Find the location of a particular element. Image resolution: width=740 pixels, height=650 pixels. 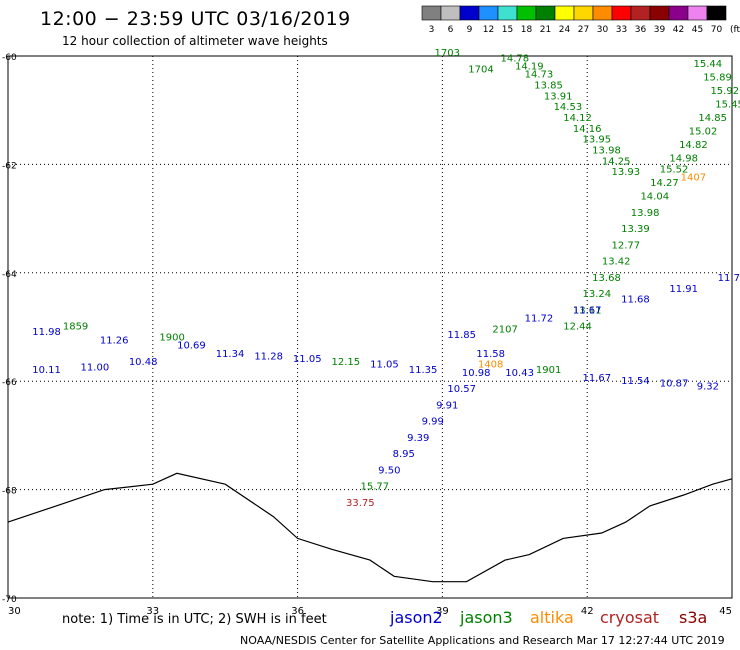

sample-label: 10.98 is located at coordinates (476, 373).